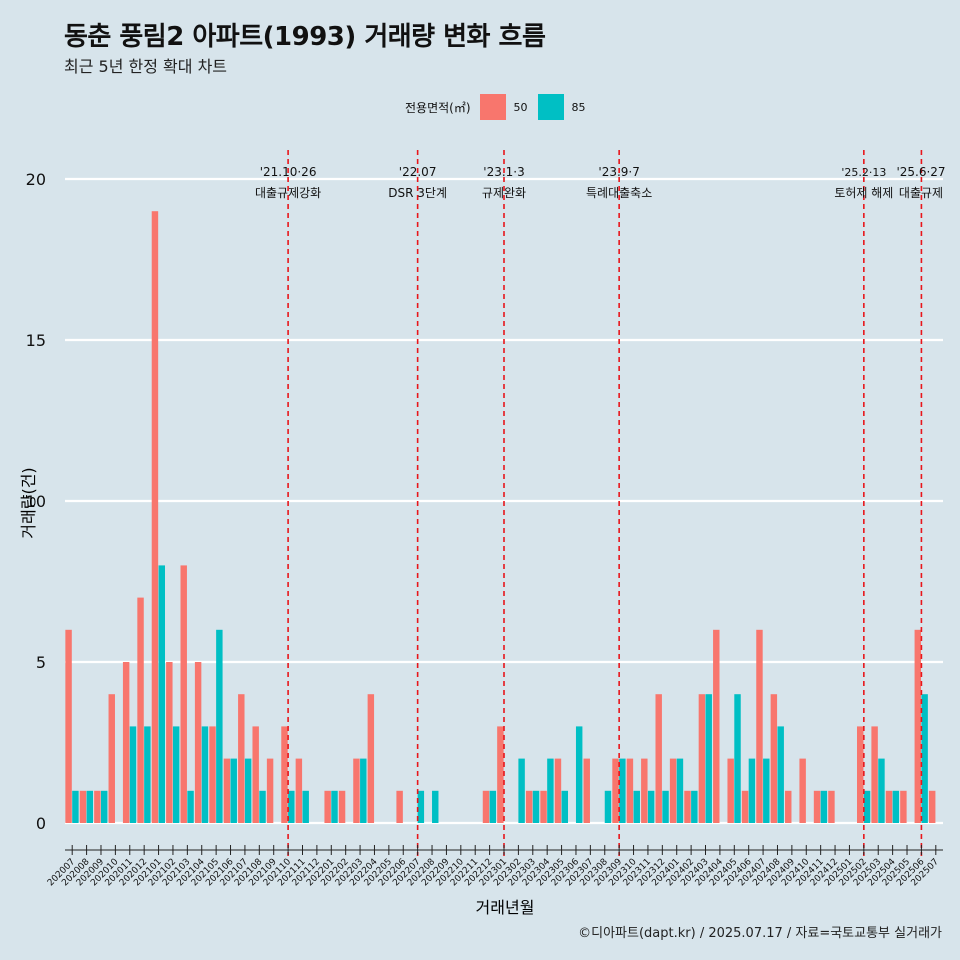  What do you see at coordinates (36, 179) in the screenshot?
I see `y-tick-label: 20` at bounding box center [36, 179].